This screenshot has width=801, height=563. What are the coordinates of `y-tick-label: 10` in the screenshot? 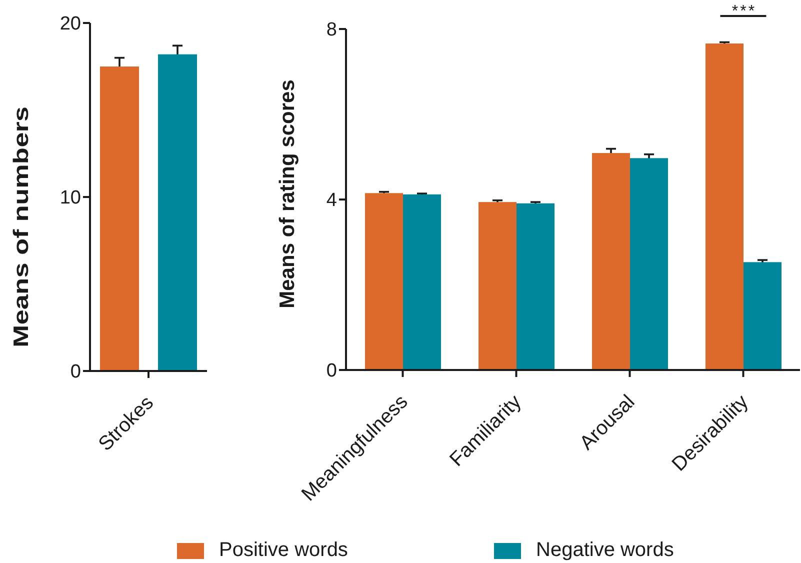 It's located at (70, 198).